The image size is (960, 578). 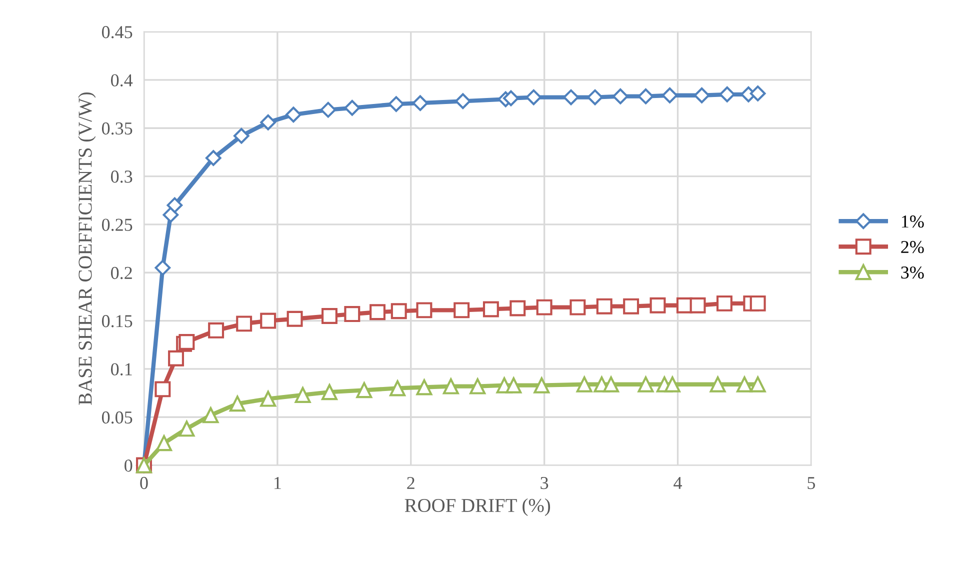 What do you see at coordinates (544, 483) in the screenshot?
I see `x-tick-label: 3` at bounding box center [544, 483].